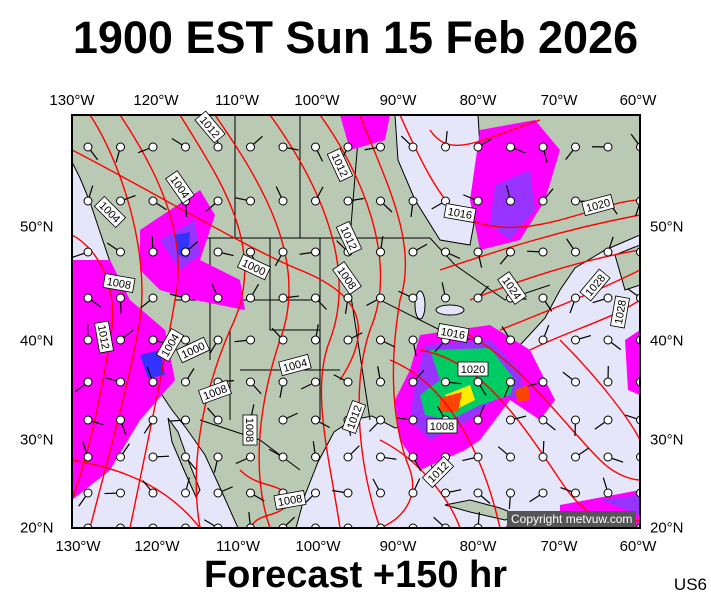 This screenshot has width=711, height=600. I want to click on isobar-label-text: 1016, so click(453, 334).